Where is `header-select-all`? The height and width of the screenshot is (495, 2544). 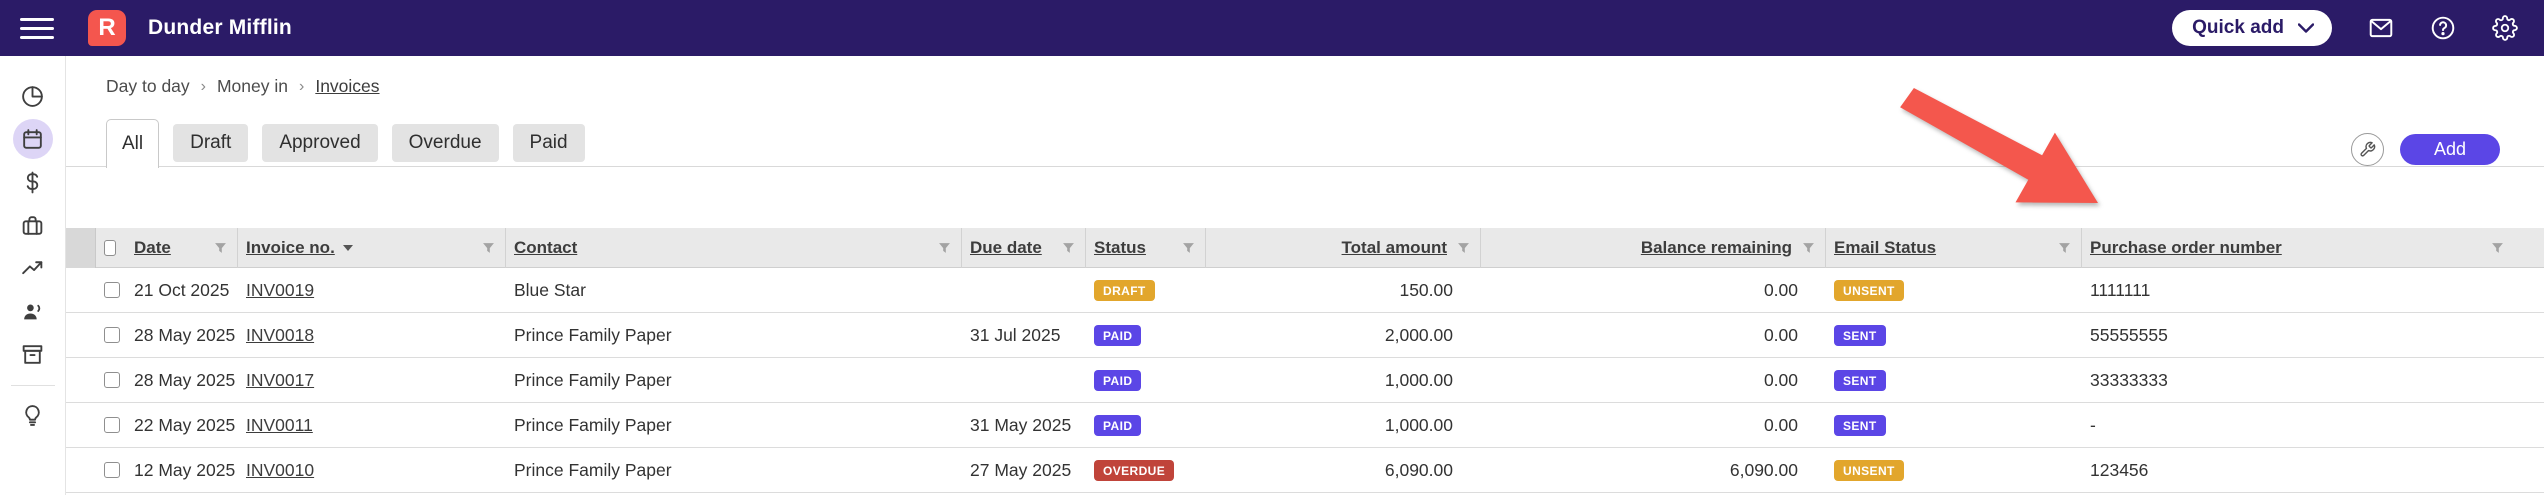
header-select-all is located at coordinates (111, 248).